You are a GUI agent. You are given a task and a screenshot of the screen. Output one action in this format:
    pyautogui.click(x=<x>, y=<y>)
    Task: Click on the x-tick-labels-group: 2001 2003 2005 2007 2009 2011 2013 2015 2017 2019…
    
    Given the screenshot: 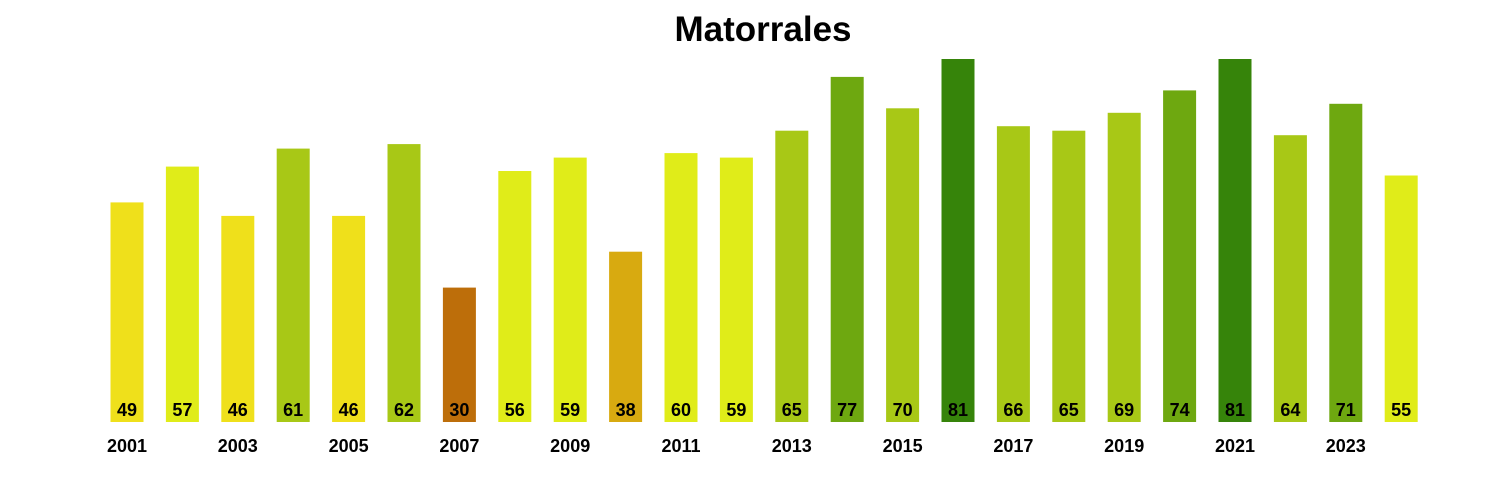 What is the action you would take?
    pyautogui.click(x=736, y=446)
    